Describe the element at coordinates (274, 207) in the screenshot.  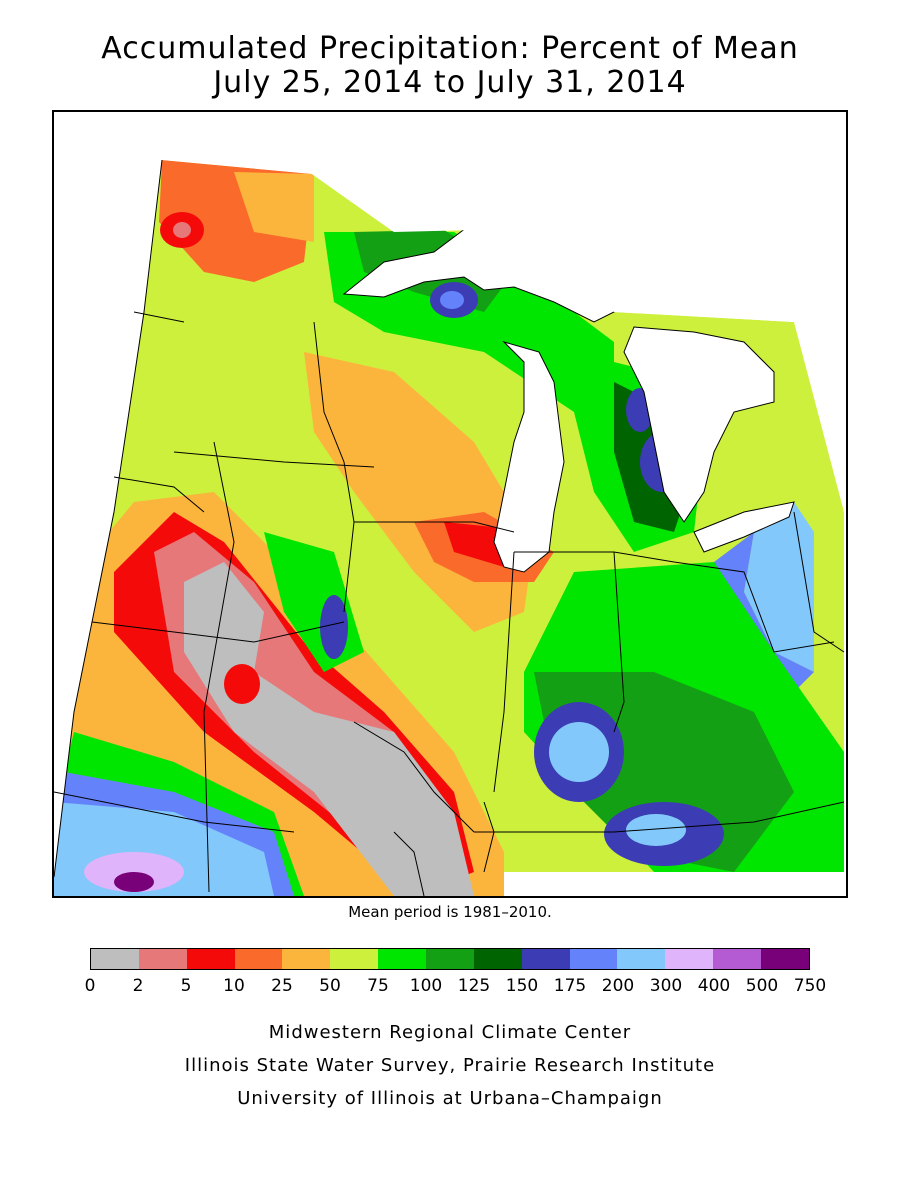
I see `zone-nw-yellow` at that location.